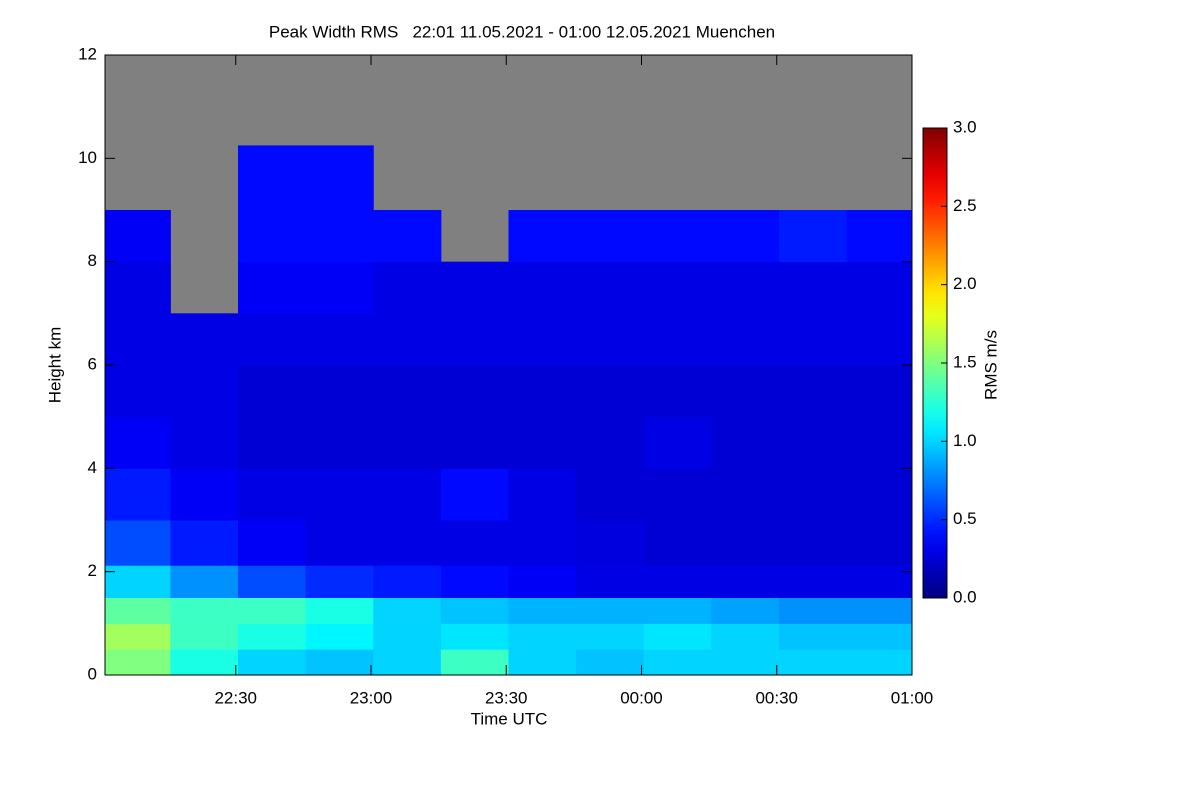  I want to click on x-tick-label: 00:00, so click(641, 697).